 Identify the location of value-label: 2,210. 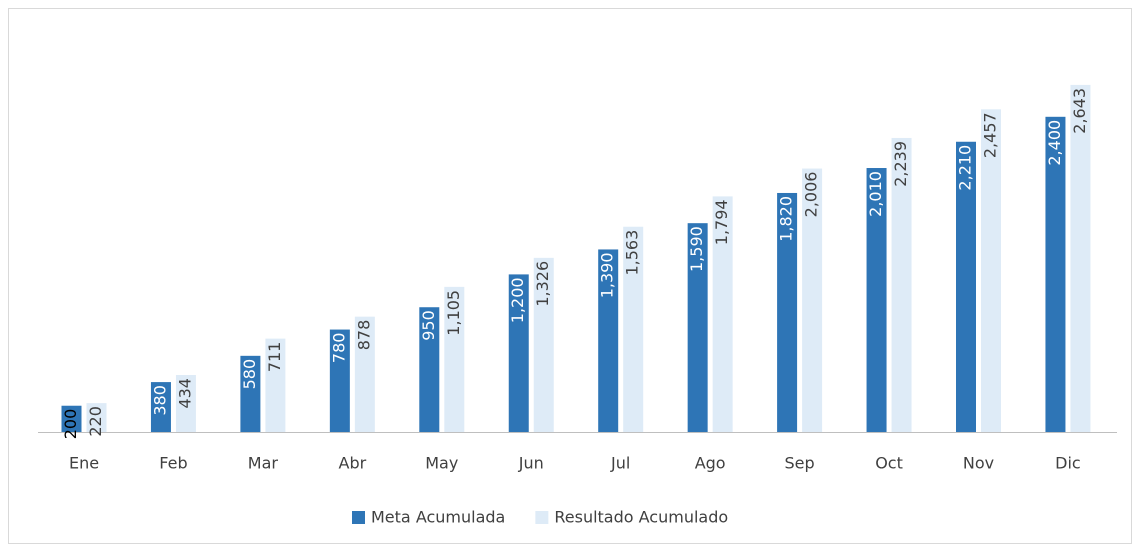
(965, 168).